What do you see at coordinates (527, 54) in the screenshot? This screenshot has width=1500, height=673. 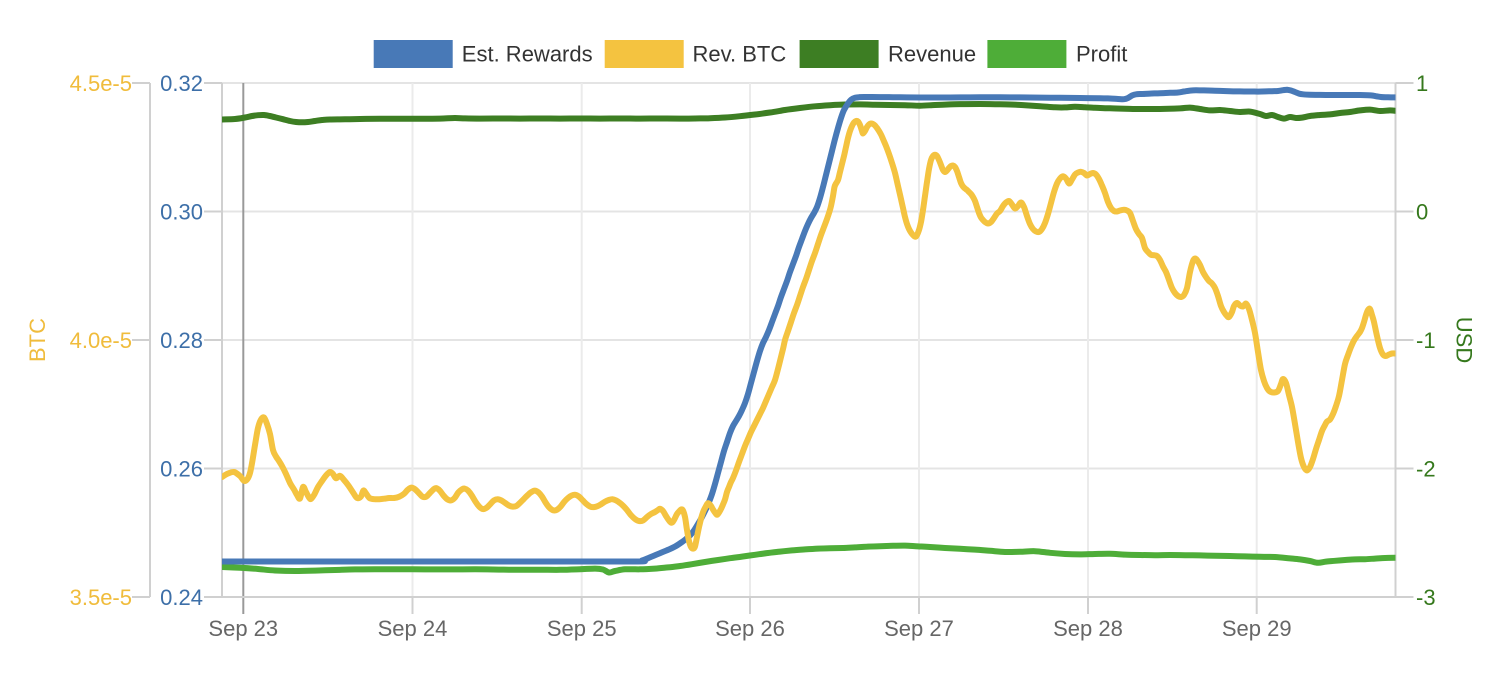 I see `svg-text: Est. Rewards` at bounding box center [527, 54].